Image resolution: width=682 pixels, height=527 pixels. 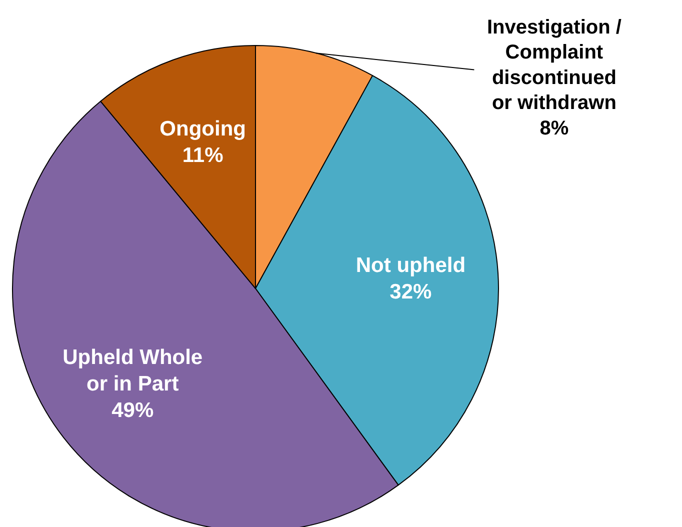 What do you see at coordinates (411, 266) in the screenshot?
I see `slice-label: Not upheld` at bounding box center [411, 266].